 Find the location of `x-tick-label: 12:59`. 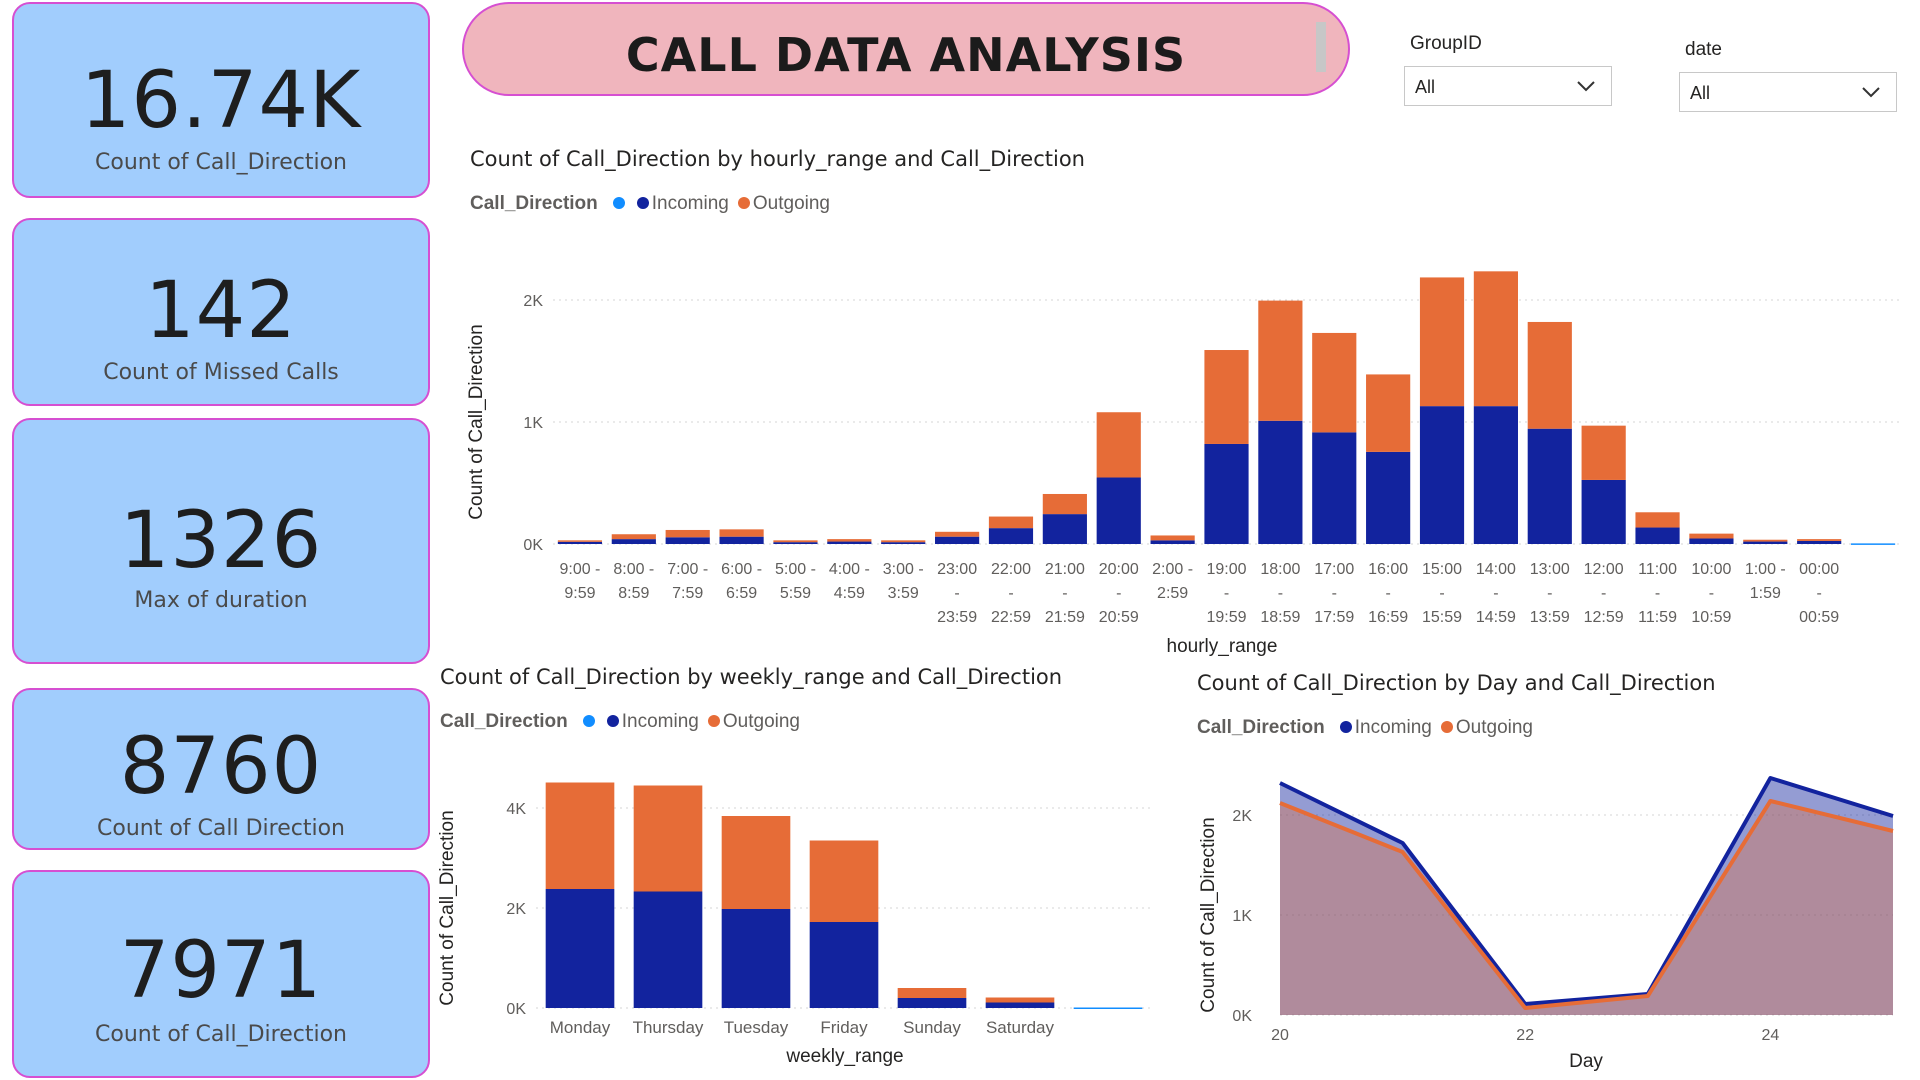

x-tick-label: 12:59 is located at coordinates (1604, 617).